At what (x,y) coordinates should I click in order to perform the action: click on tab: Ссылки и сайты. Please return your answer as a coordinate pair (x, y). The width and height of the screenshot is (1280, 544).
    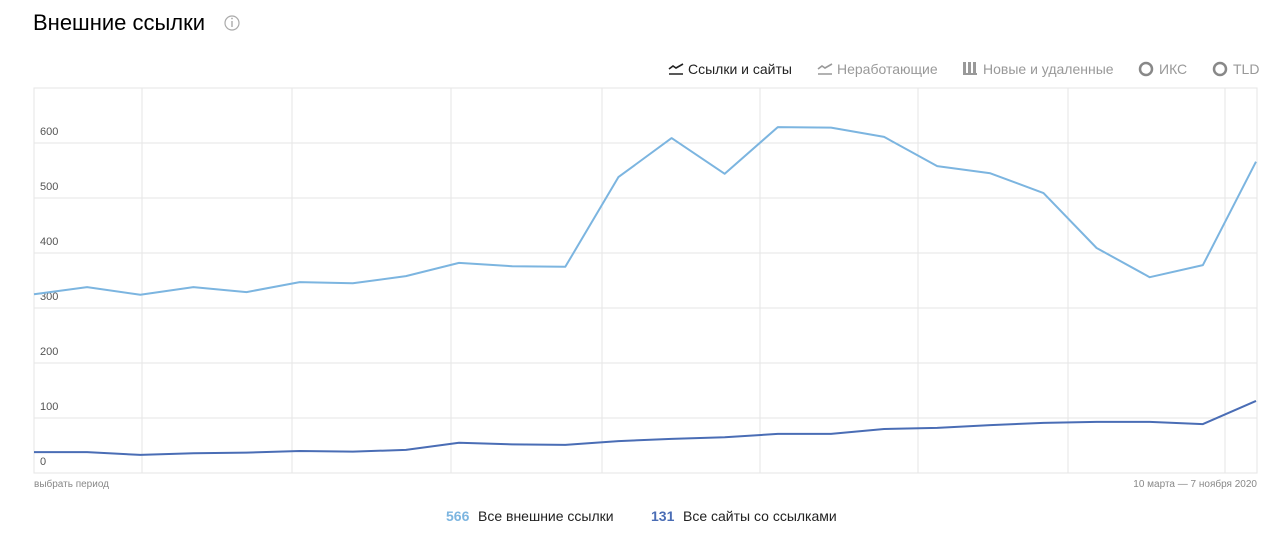
    Looking at the image, I should click on (740, 69).